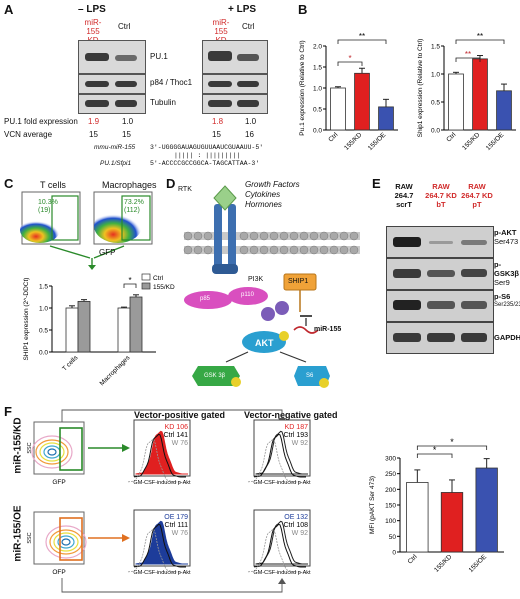 This screenshot has height=599, width=520. Describe the element at coordinates (30, 537) in the screenshot. I see `flow-y-axis-label: SSC` at that location.